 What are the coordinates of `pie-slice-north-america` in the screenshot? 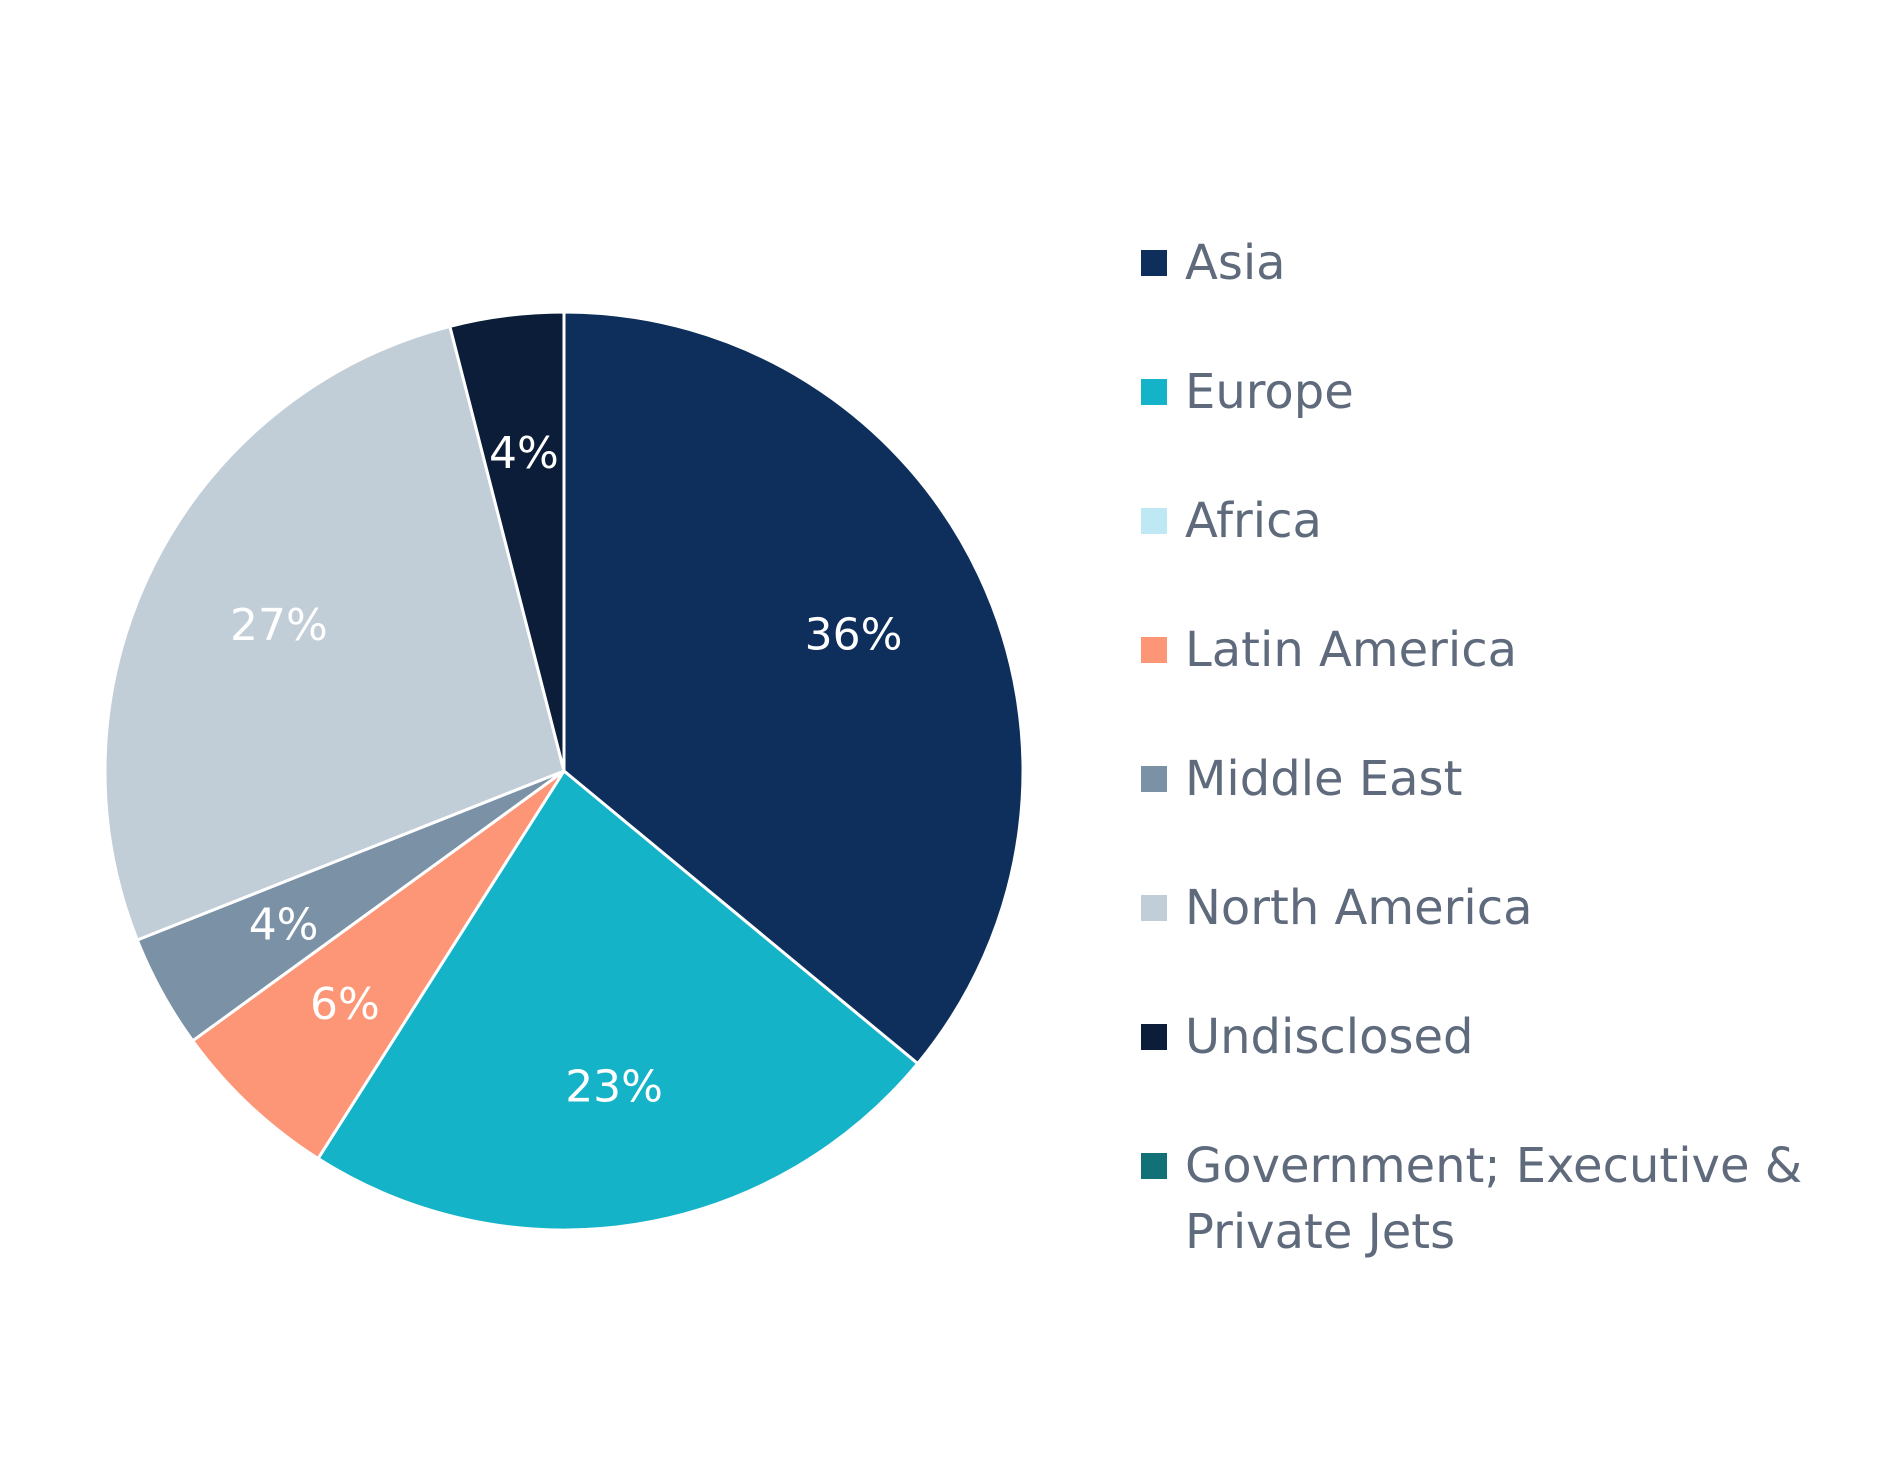 It's located at (334, 633).